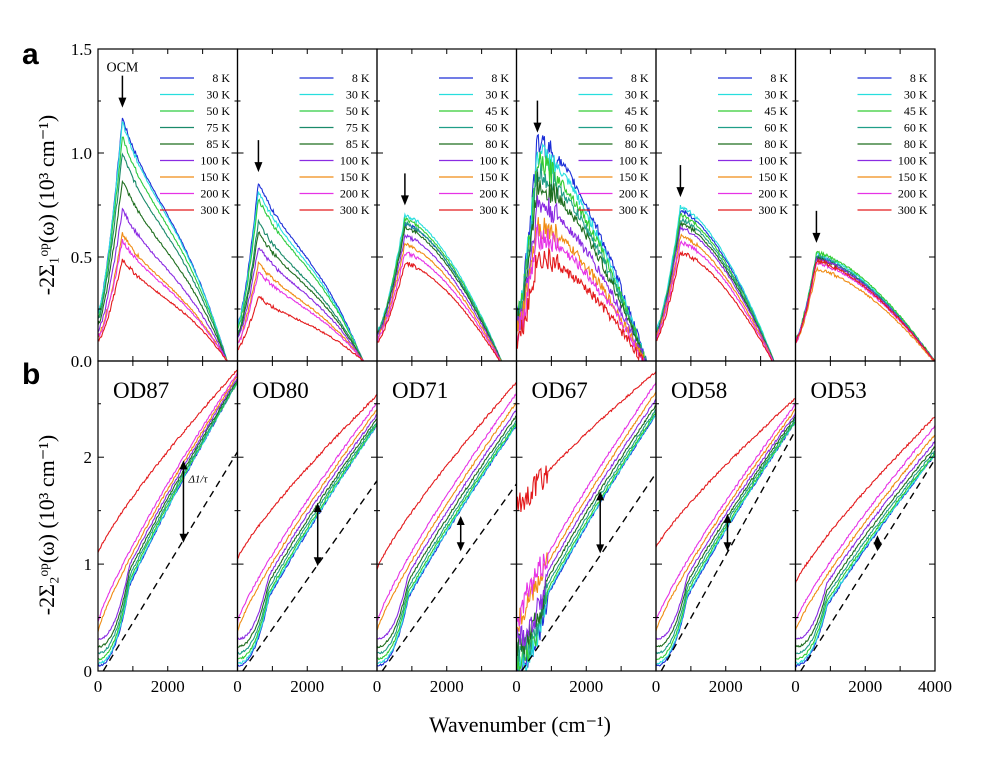  What do you see at coordinates (776, 95) in the screenshot?
I see `legend-label-a-5-1: 30 K` at bounding box center [776, 95].